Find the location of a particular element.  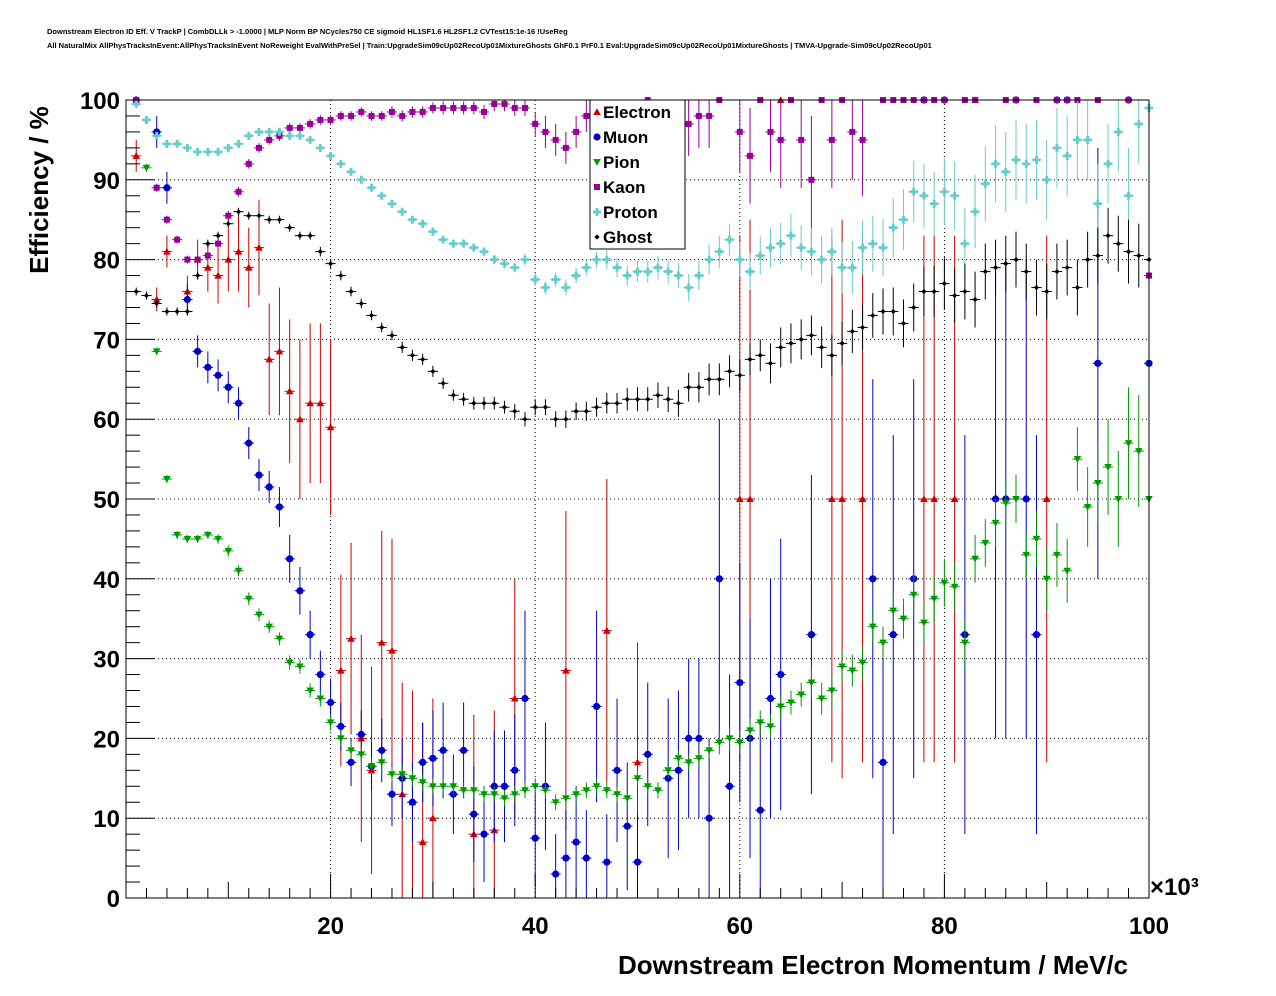

muon-legend-marker is located at coordinates (597, 137).